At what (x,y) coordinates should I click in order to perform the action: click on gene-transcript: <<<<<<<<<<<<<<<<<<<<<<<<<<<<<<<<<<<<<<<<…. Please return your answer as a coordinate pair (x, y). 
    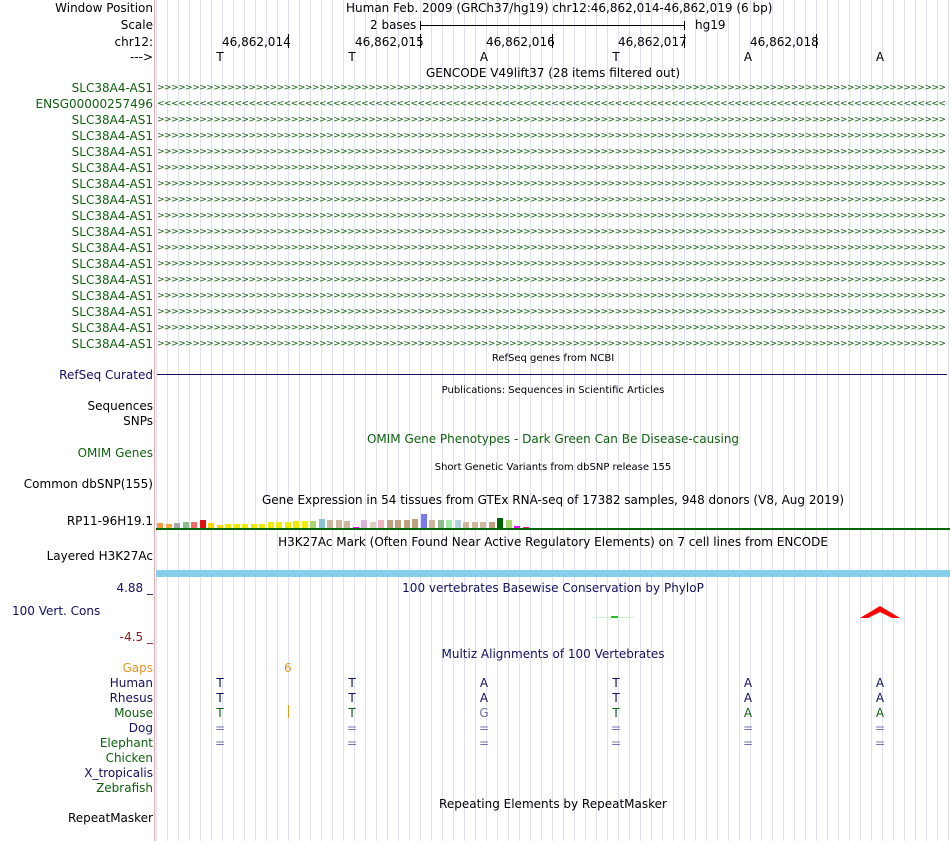
    Looking at the image, I should click on (552, 104).